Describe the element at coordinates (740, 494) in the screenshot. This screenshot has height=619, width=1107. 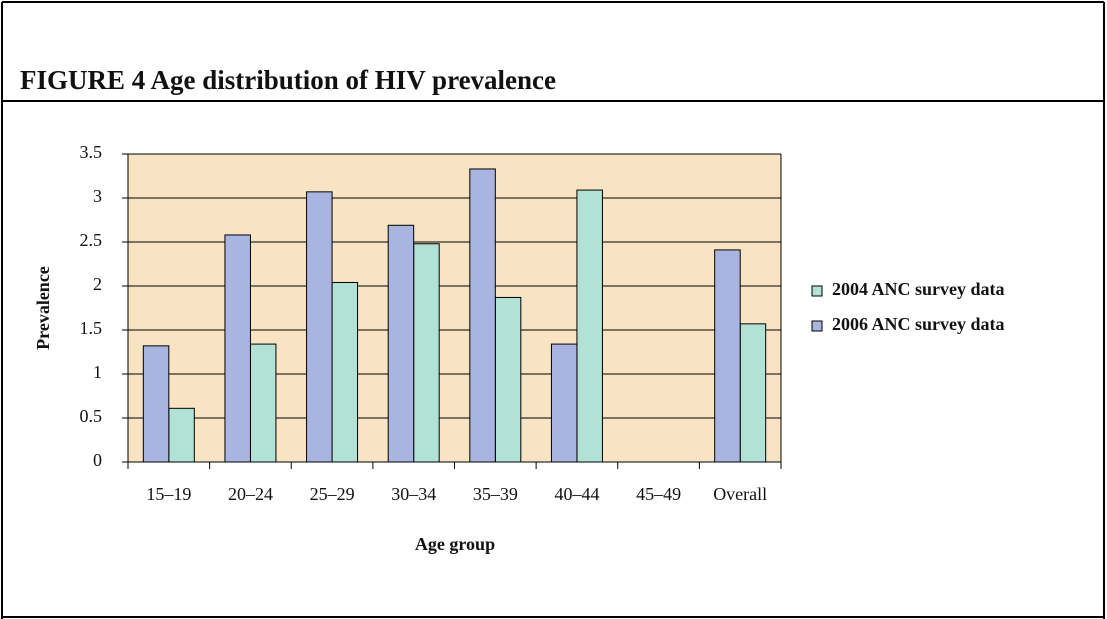
I see `x-tick-label: Overall` at that location.